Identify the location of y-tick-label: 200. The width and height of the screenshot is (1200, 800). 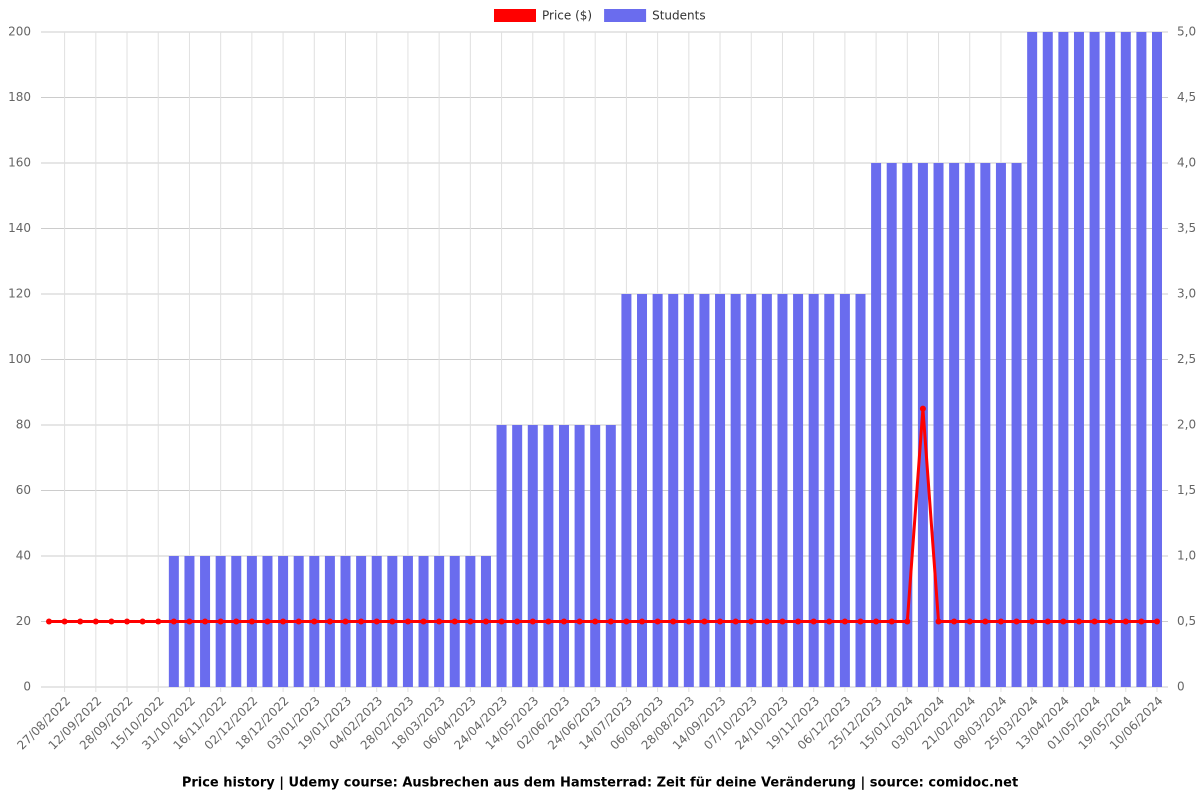
(19, 32).